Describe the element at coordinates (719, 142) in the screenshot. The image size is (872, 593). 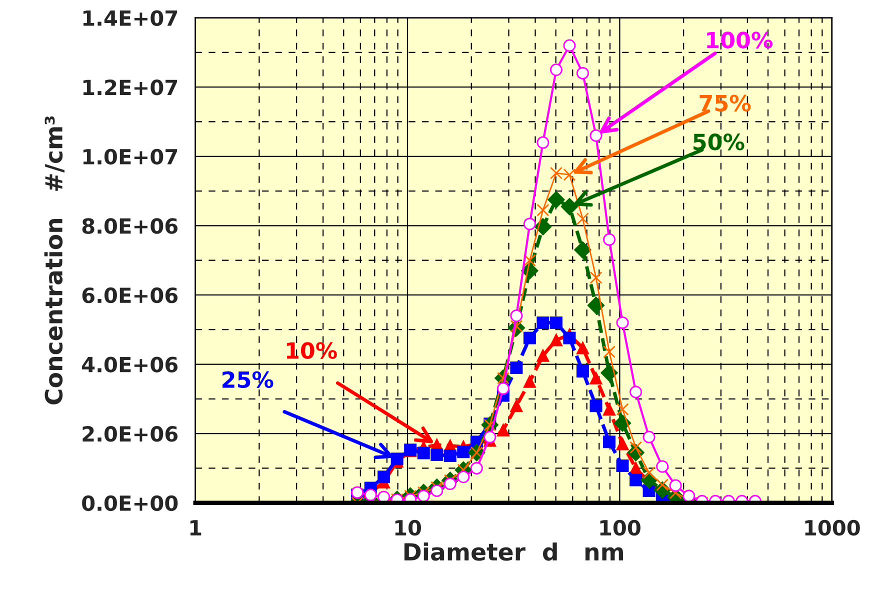
I see `text: 50%` at that location.